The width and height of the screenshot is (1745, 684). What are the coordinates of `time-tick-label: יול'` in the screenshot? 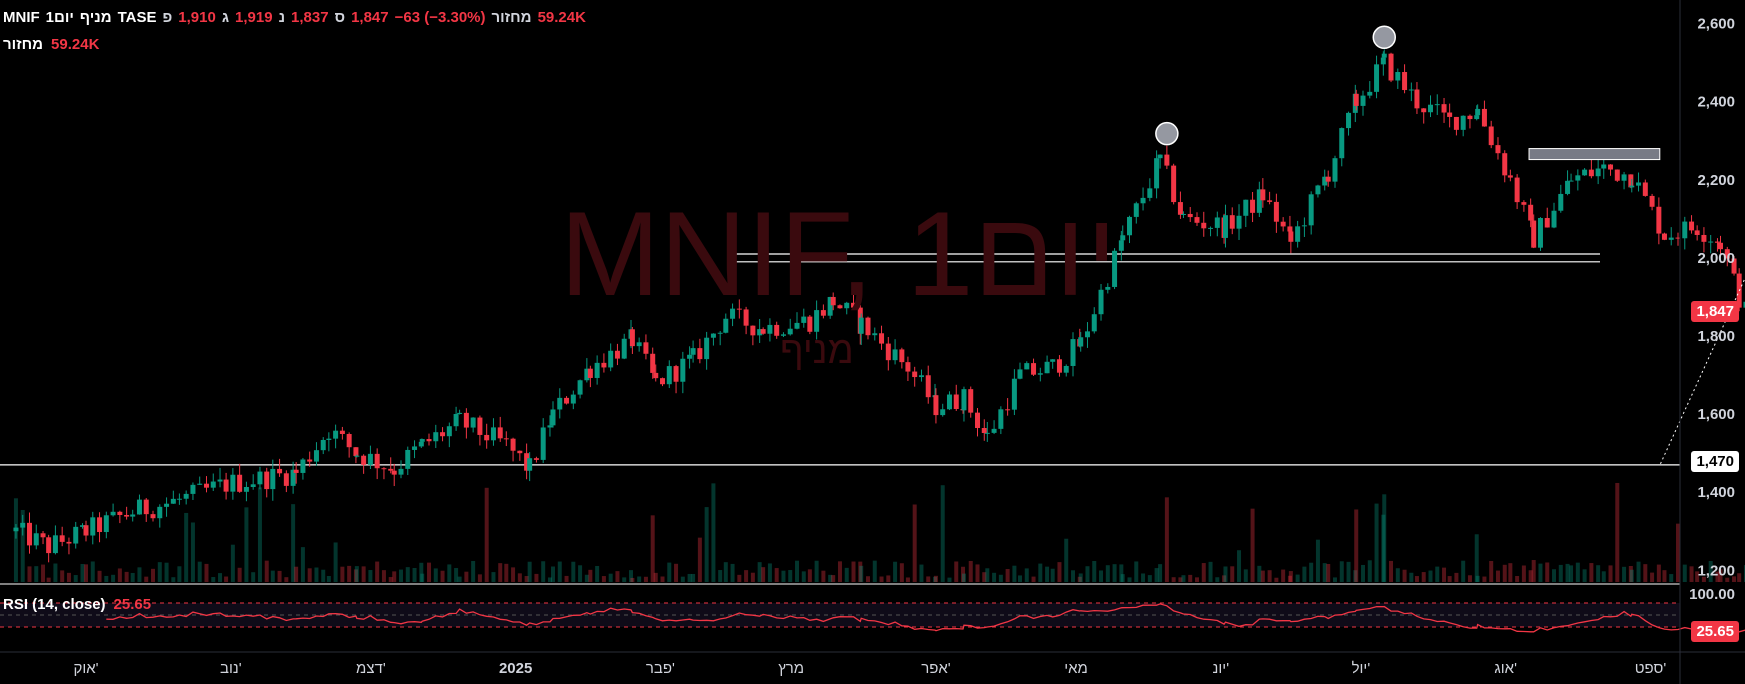 It's located at (1361, 668).